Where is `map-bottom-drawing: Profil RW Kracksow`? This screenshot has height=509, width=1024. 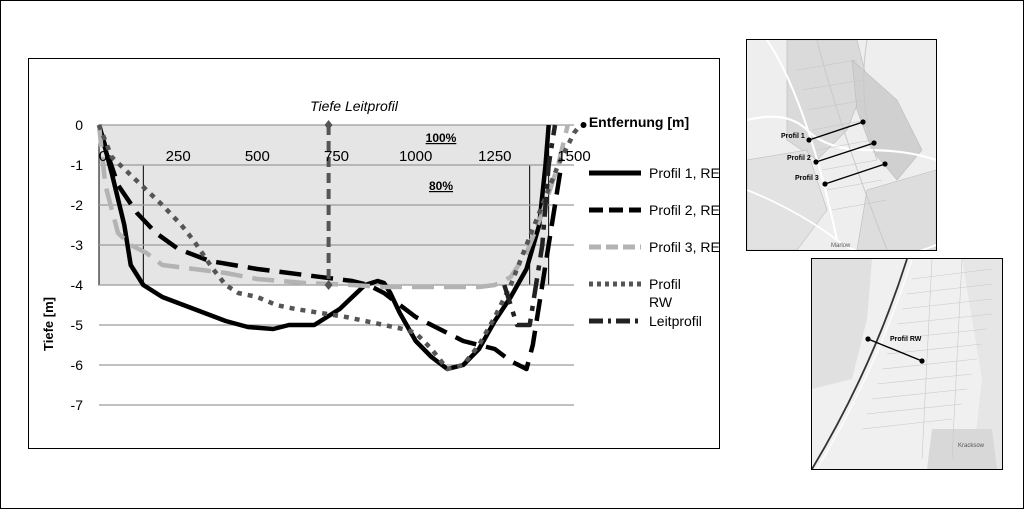 map-bottom-drawing: Profil RW Kracksow is located at coordinates (907, 364).